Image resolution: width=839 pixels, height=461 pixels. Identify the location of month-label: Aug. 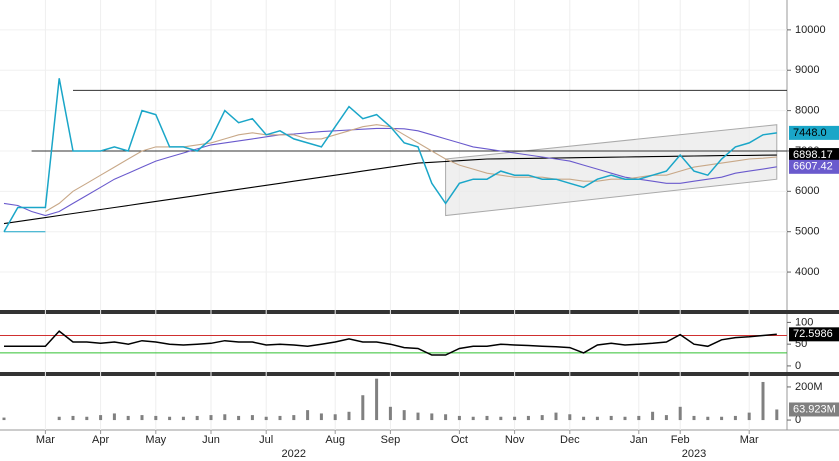
(335, 440).